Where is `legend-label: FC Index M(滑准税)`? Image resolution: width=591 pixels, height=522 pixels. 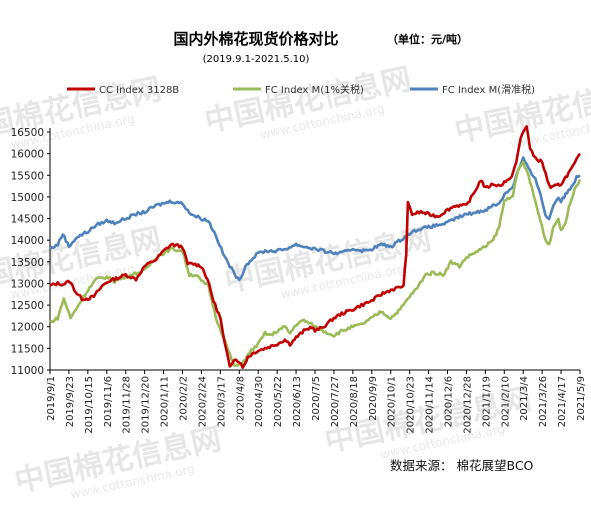
legend-label: FC Index M(滑准税) is located at coordinates (488, 89).